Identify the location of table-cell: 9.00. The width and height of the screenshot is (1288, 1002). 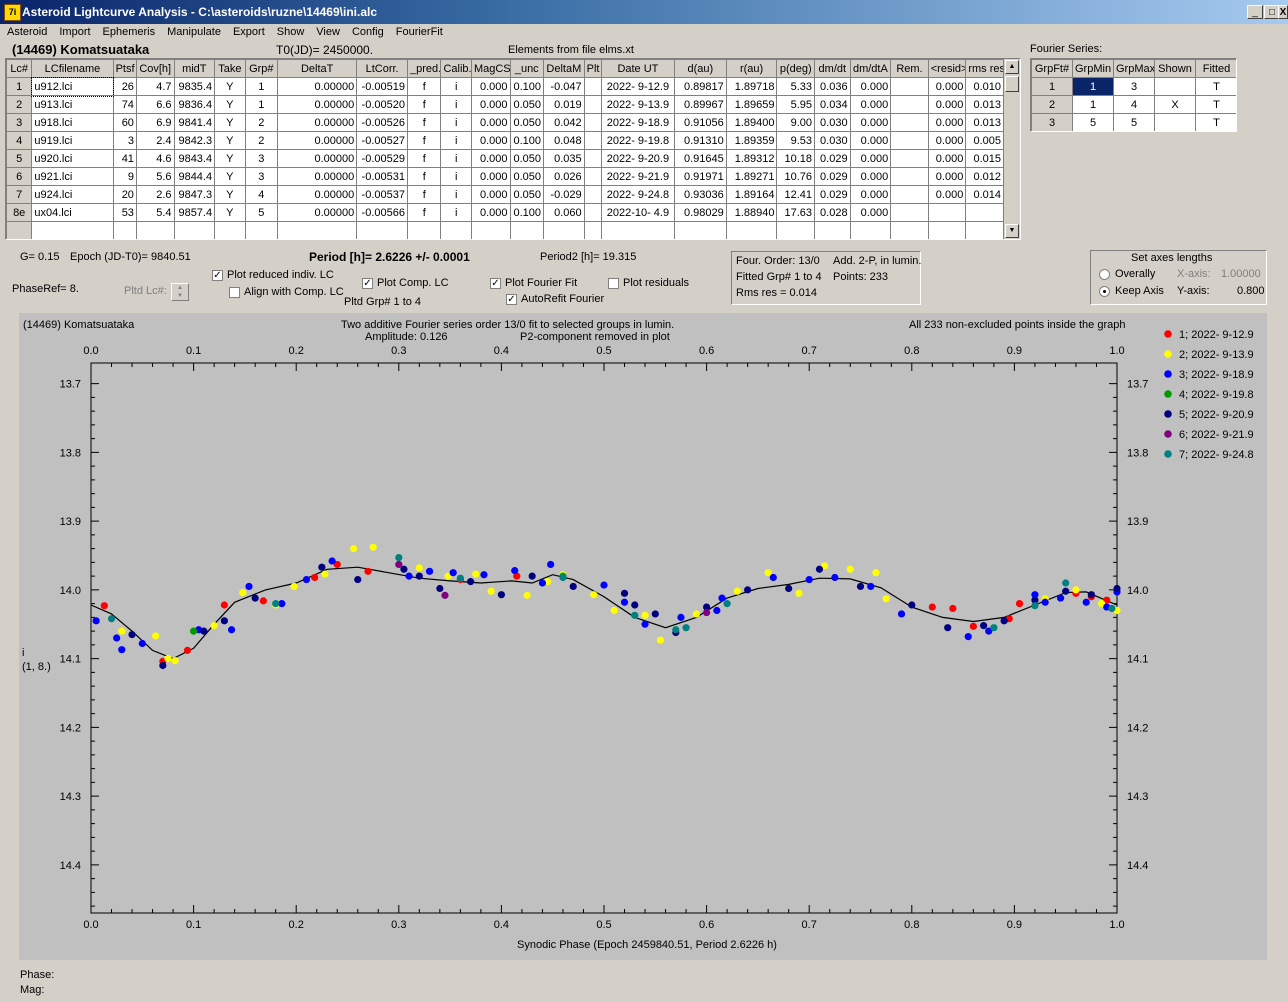
(796, 122).